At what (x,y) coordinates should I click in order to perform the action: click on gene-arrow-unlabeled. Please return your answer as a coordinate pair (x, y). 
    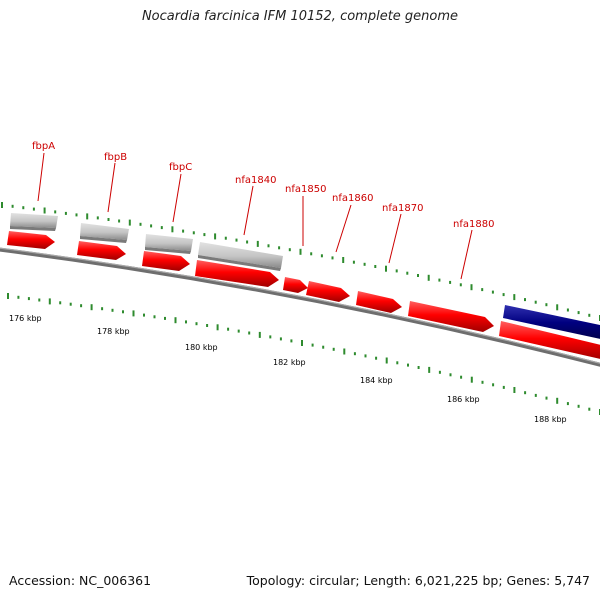
    Looking at the image, I should click on (549, 340).